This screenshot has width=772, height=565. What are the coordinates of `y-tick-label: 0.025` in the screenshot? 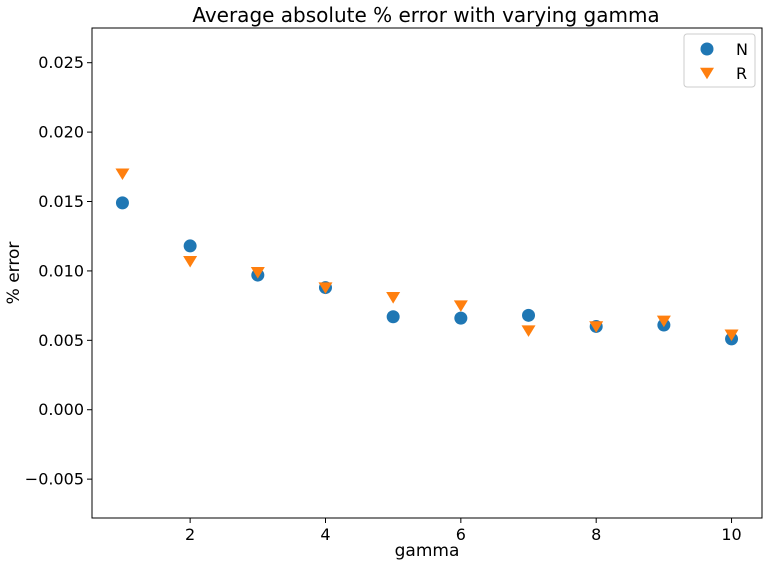 It's located at (61, 62).